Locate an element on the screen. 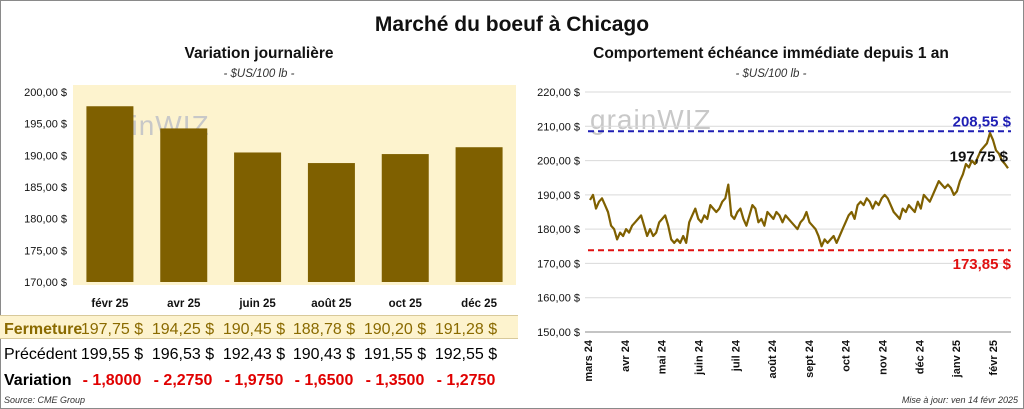  table-cell: 199,55 $ is located at coordinates (112, 354).